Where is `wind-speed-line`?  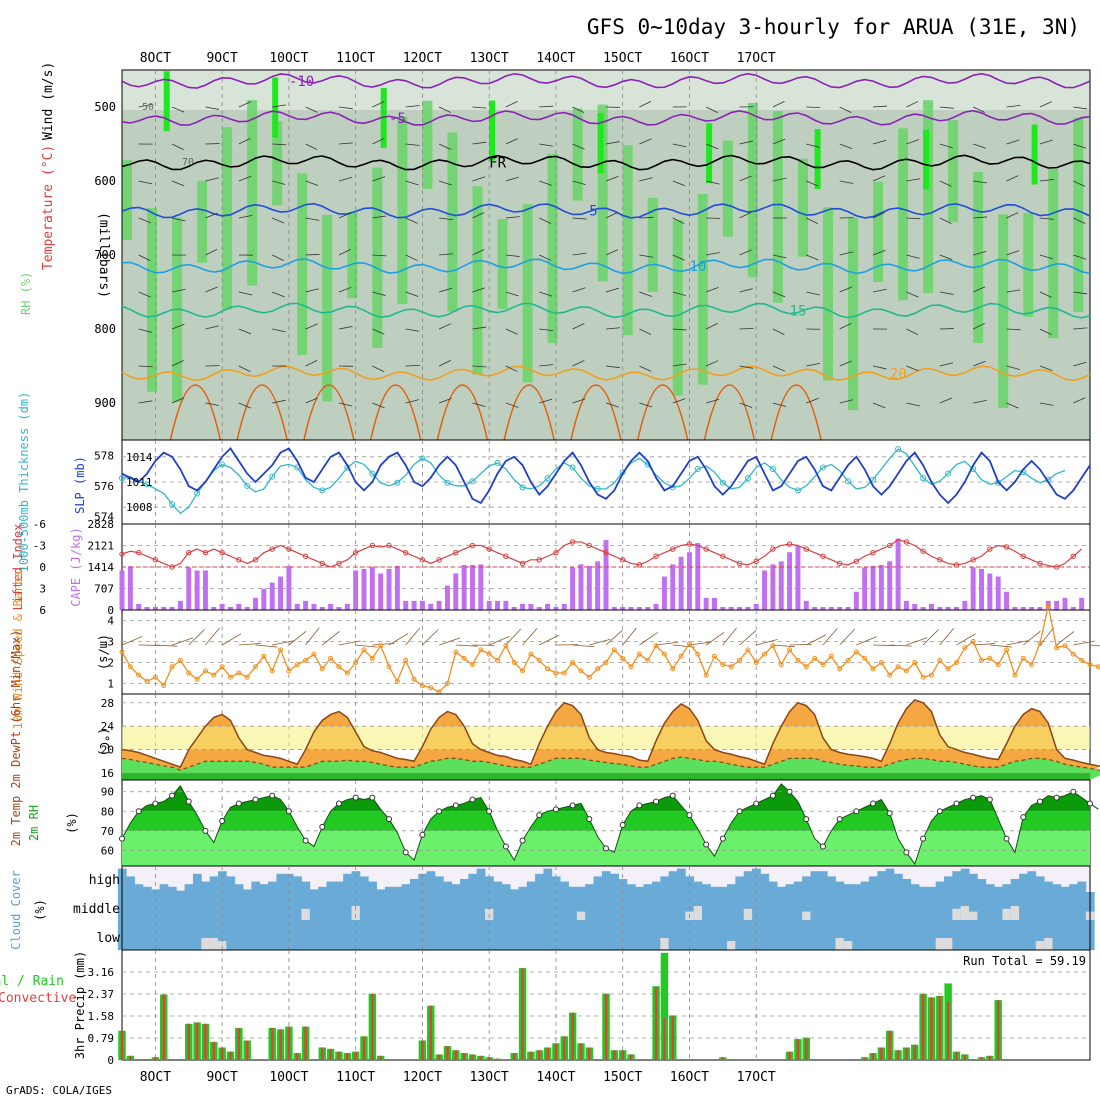 wind-speed-line is located at coordinates (610, 649).